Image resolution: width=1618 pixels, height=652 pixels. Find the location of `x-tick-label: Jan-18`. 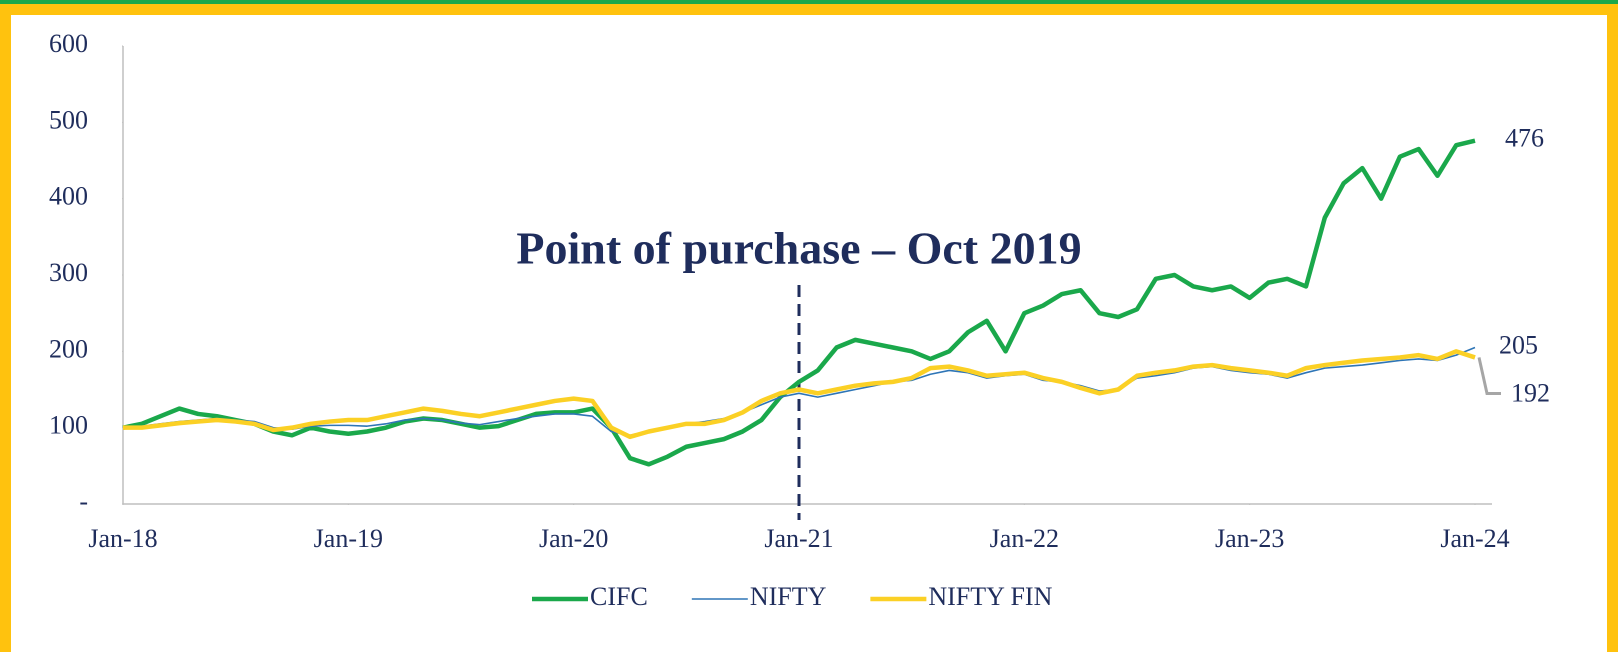

x-tick-label: Jan-18 is located at coordinates (122, 538).